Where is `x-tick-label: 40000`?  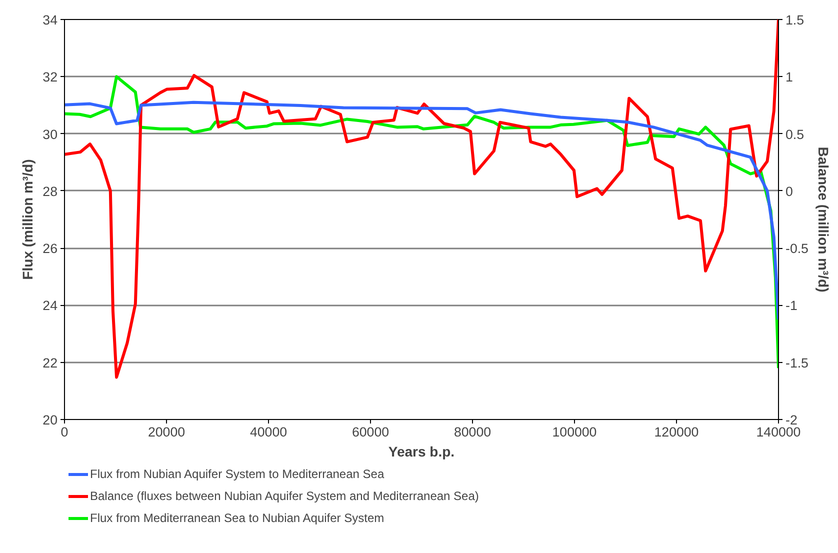
x-tick-label: 40000 is located at coordinates (269, 432).